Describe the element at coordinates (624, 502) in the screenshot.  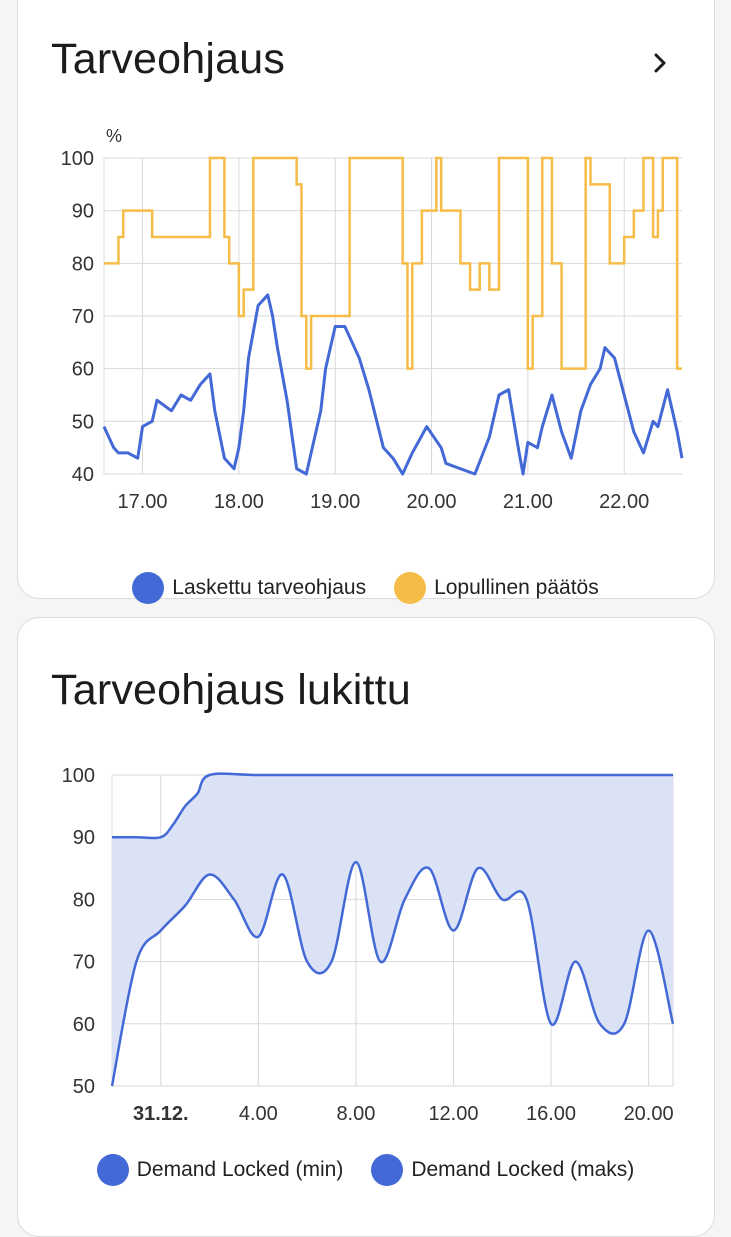
I see `x-tick-label: 22.00` at that location.